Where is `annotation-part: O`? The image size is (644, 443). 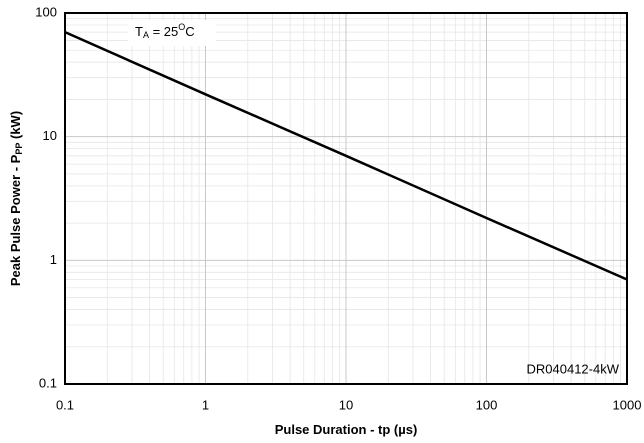 annotation-part: O is located at coordinates (181, 27).